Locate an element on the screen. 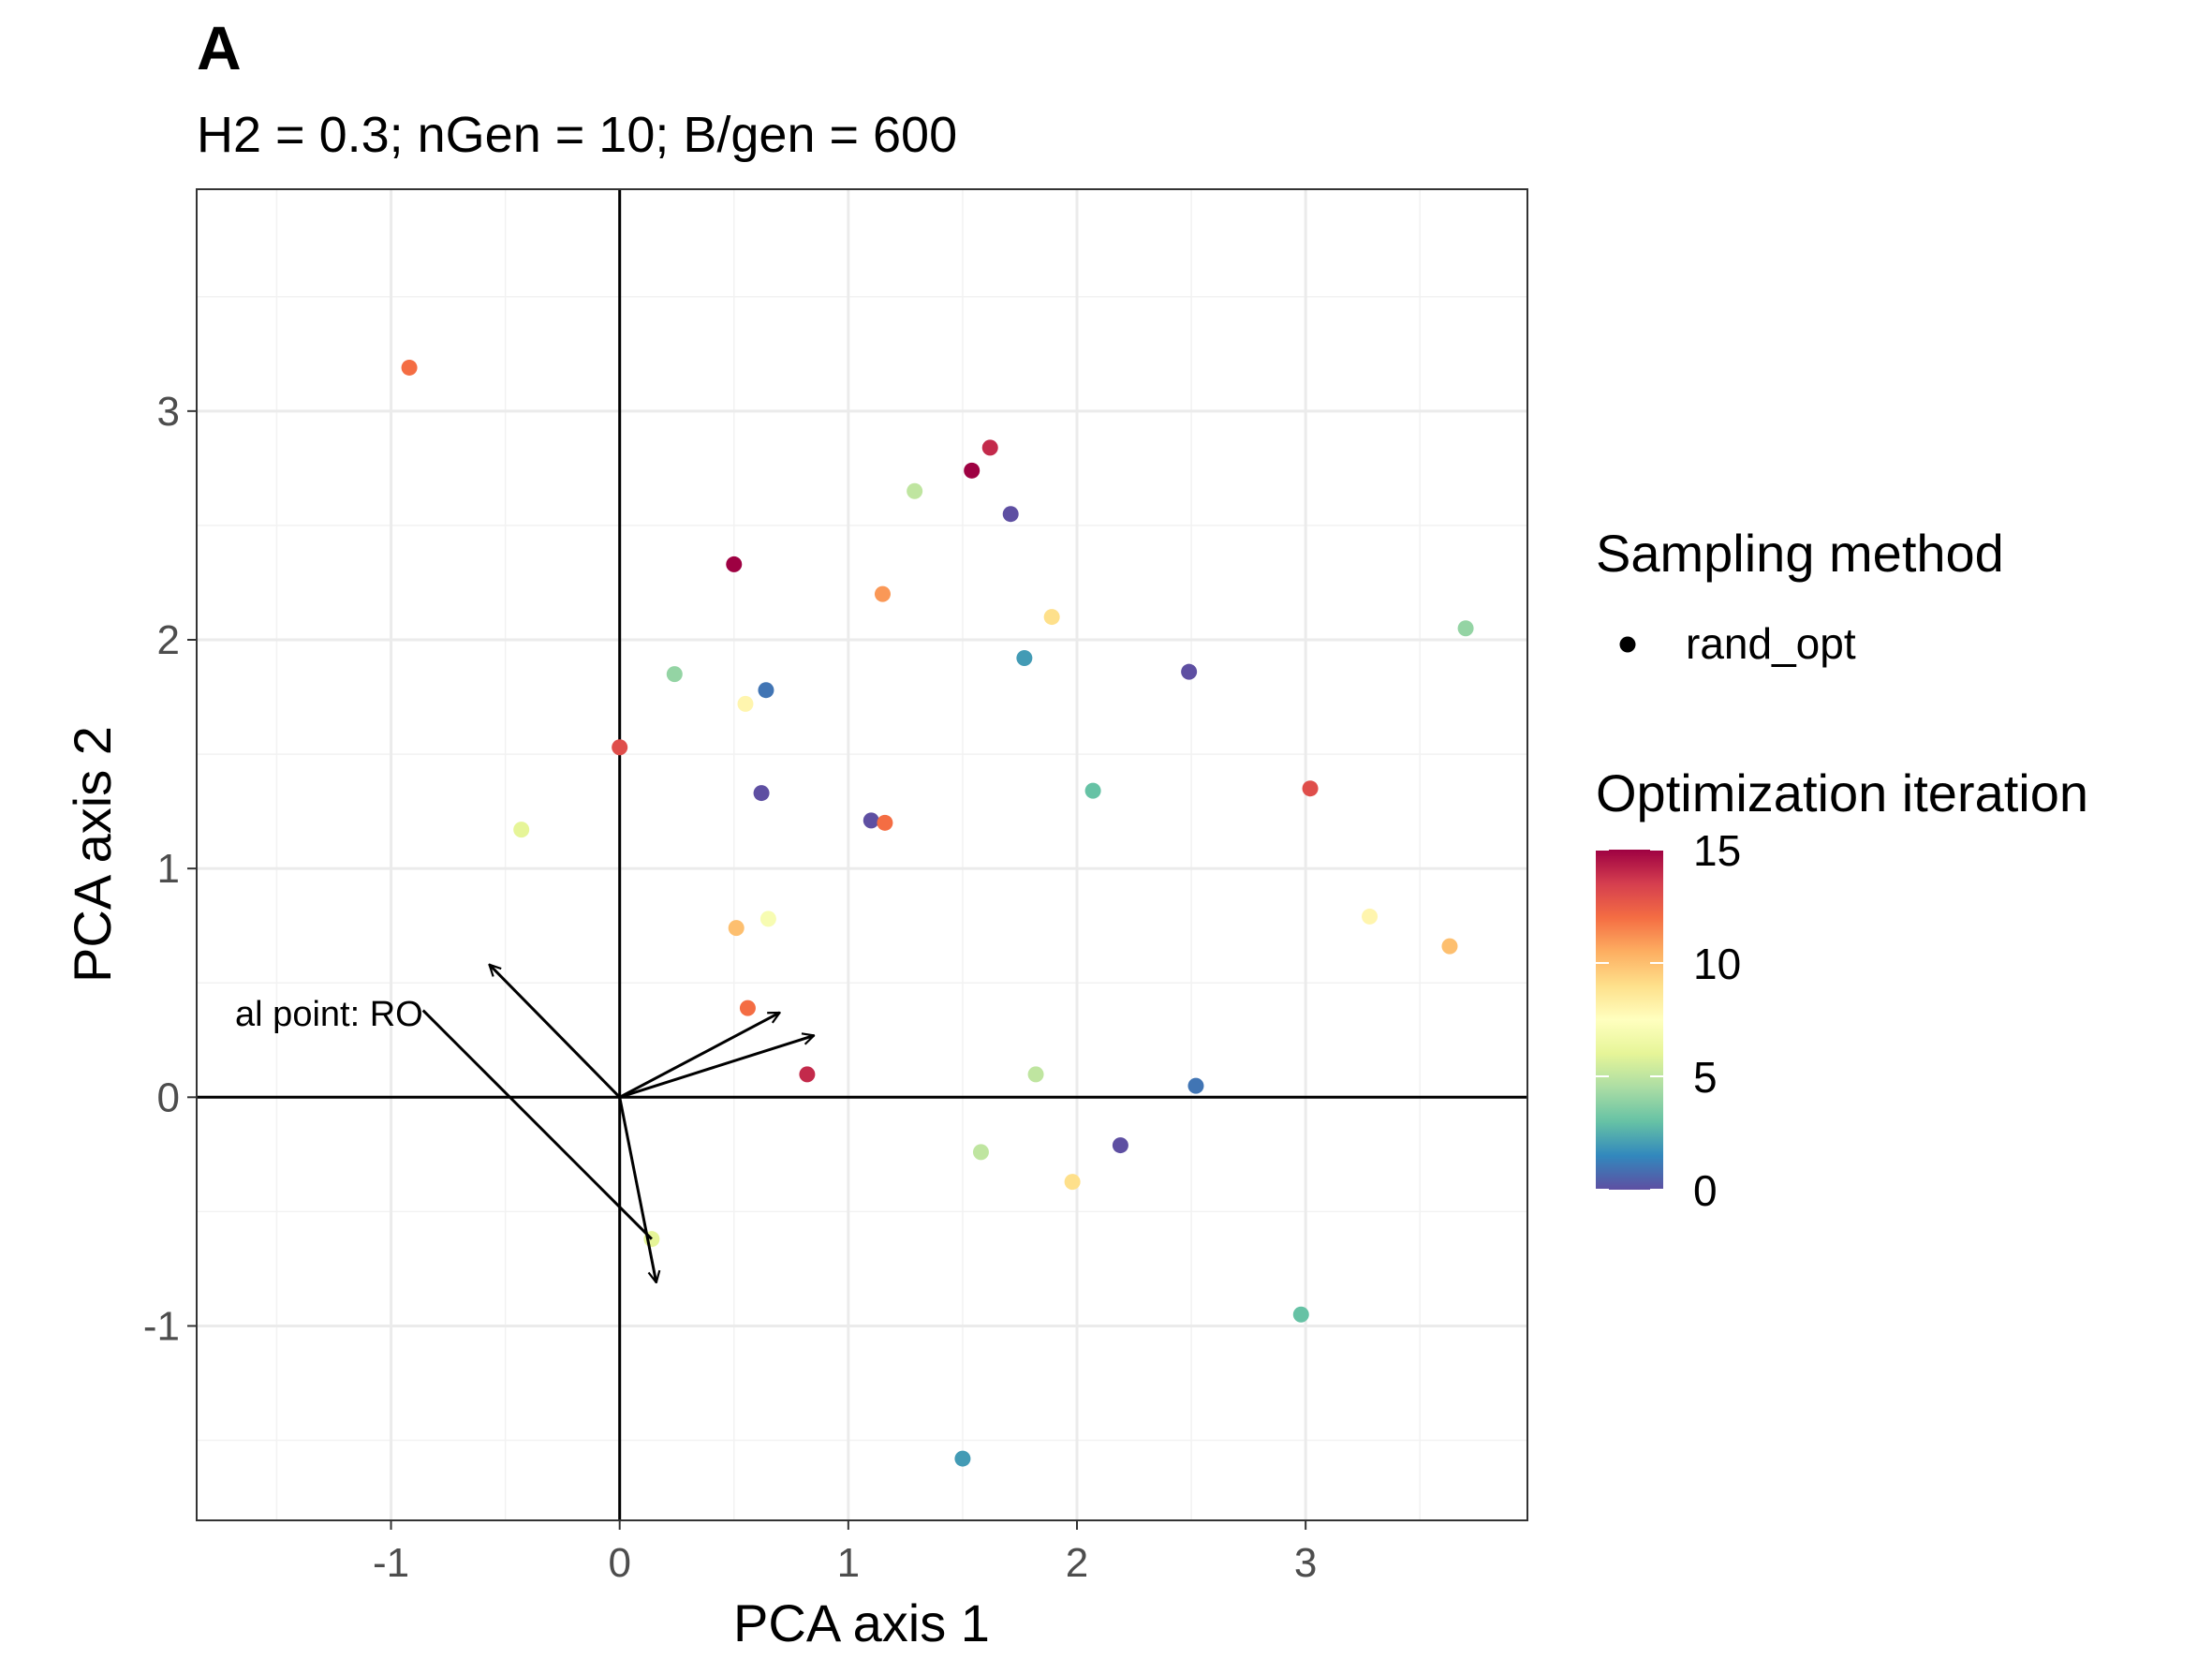 The width and height of the screenshot is (2212, 1659). y-axis-label: PCA axis 2 is located at coordinates (93, 855).